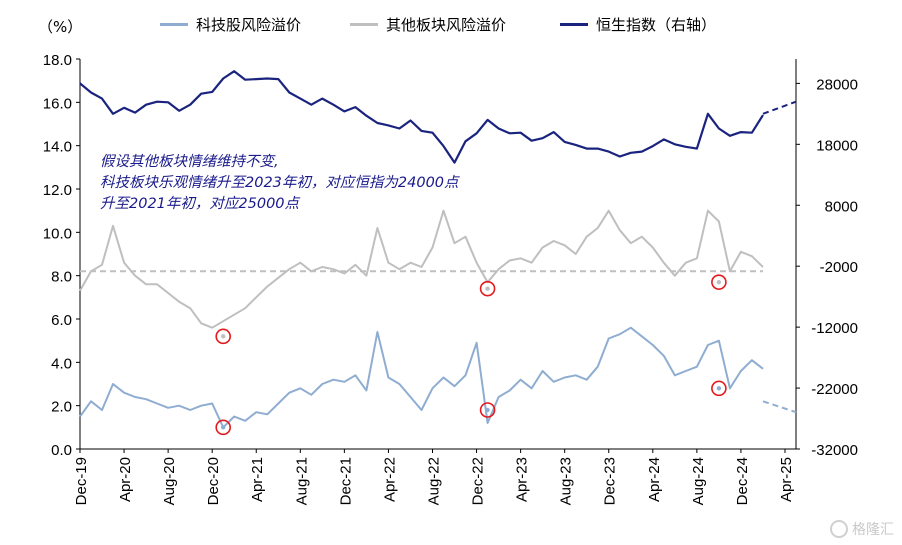  What do you see at coordinates (57, 60) in the screenshot?
I see `left-tick-label: 18.0` at bounding box center [57, 60].